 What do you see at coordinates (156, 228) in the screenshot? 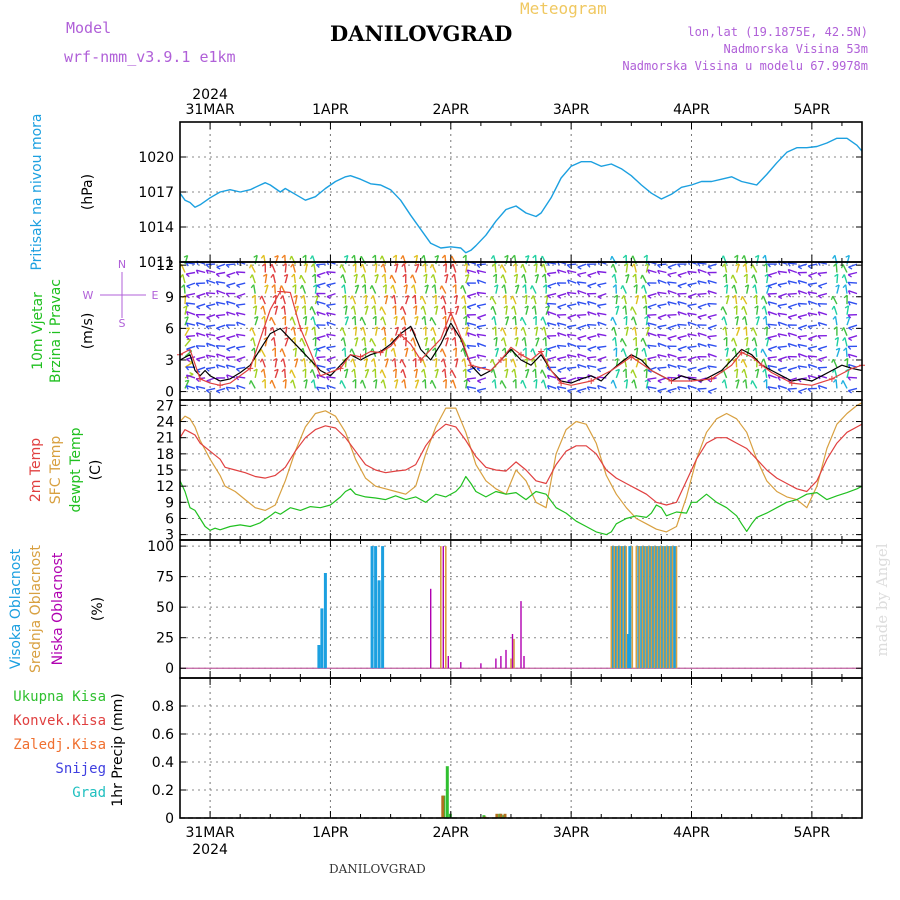
I see `y-tick-label: 1014` at bounding box center [156, 228].